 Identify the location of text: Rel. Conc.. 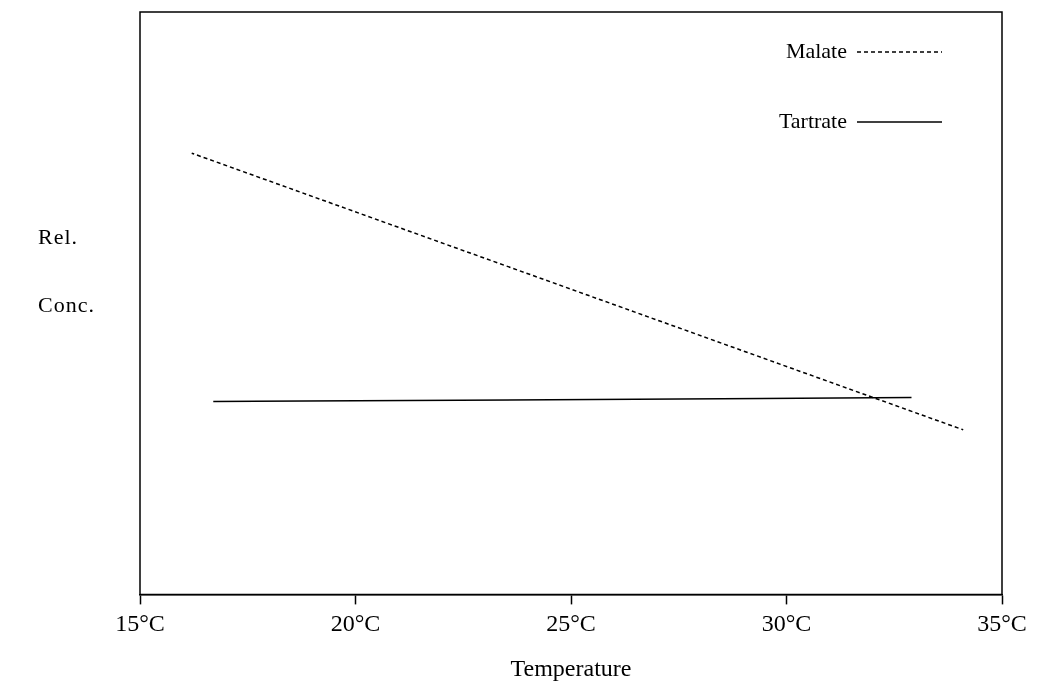
(66, 270).